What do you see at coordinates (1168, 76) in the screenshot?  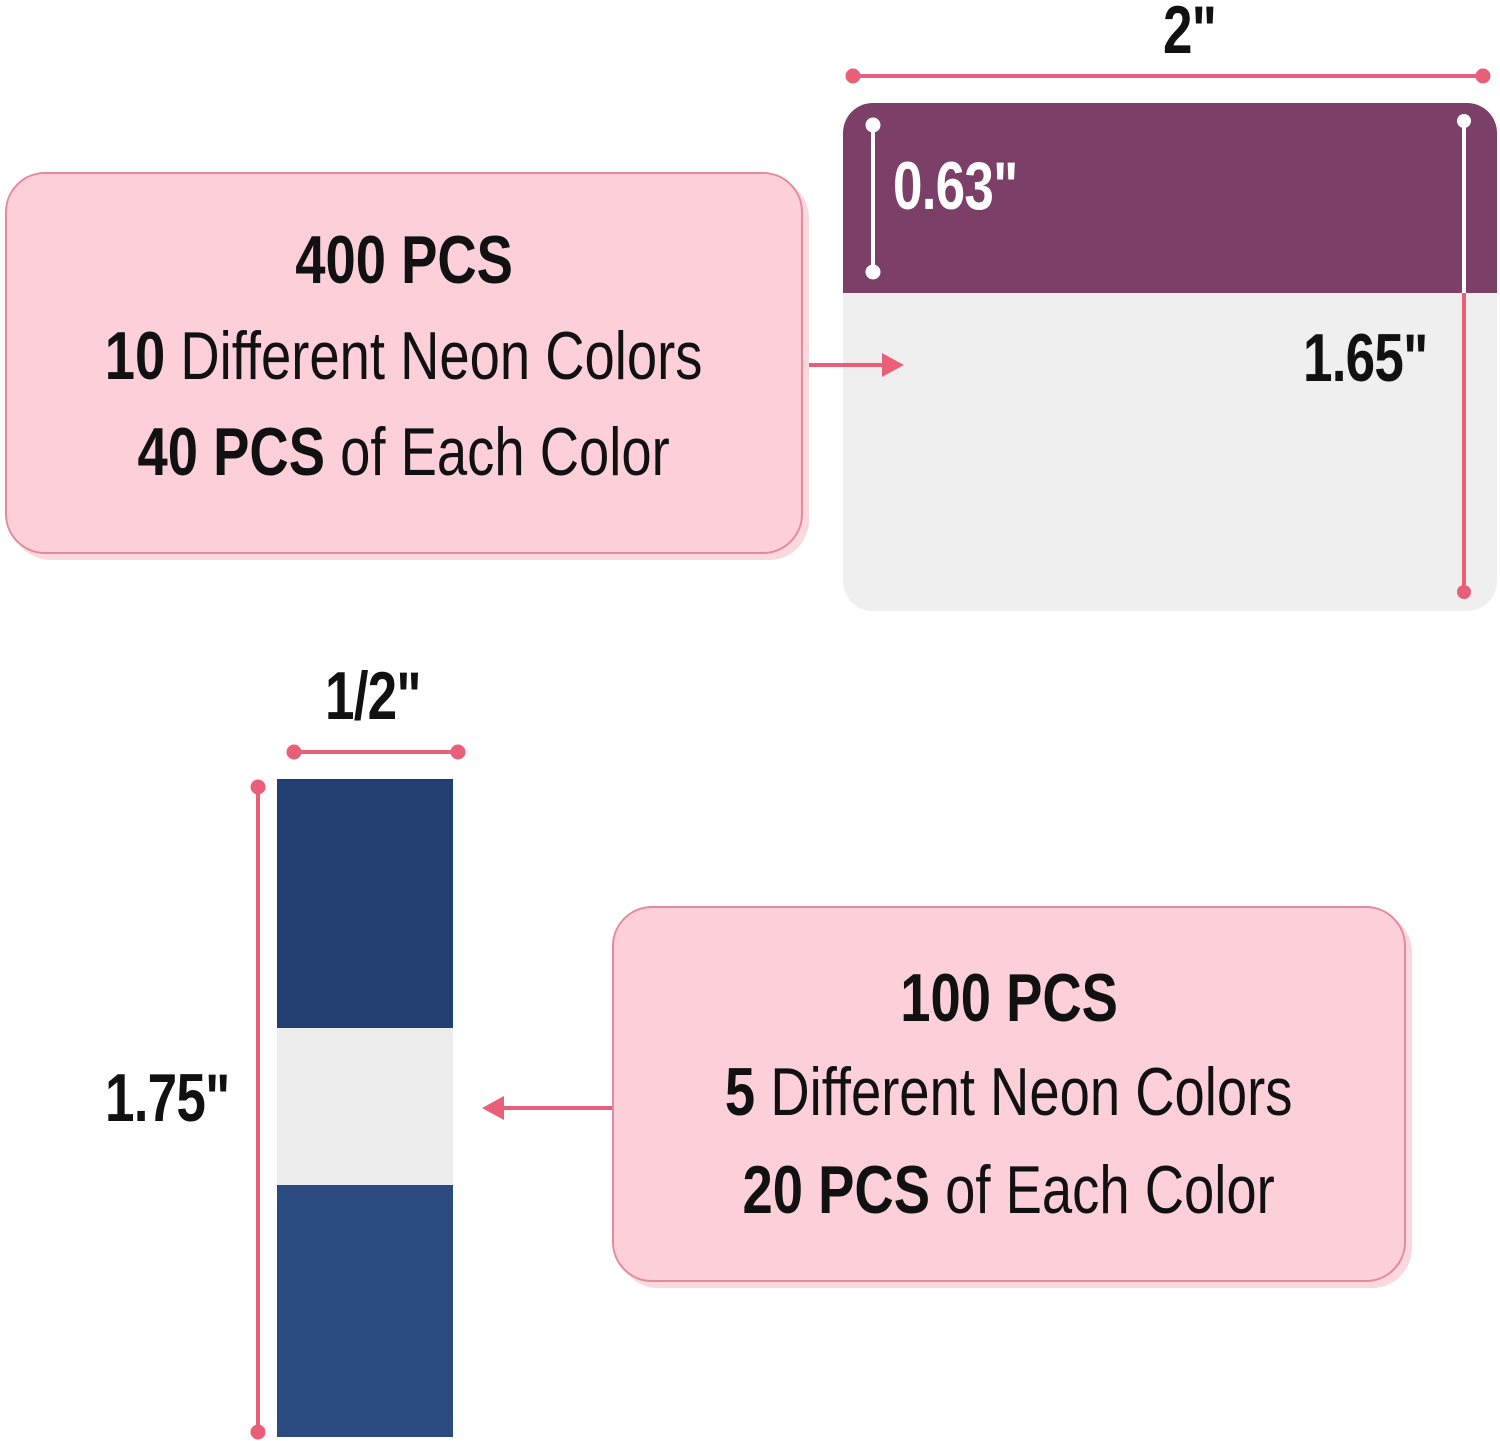 I see `width-dimension-line-large` at bounding box center [1168, 76].